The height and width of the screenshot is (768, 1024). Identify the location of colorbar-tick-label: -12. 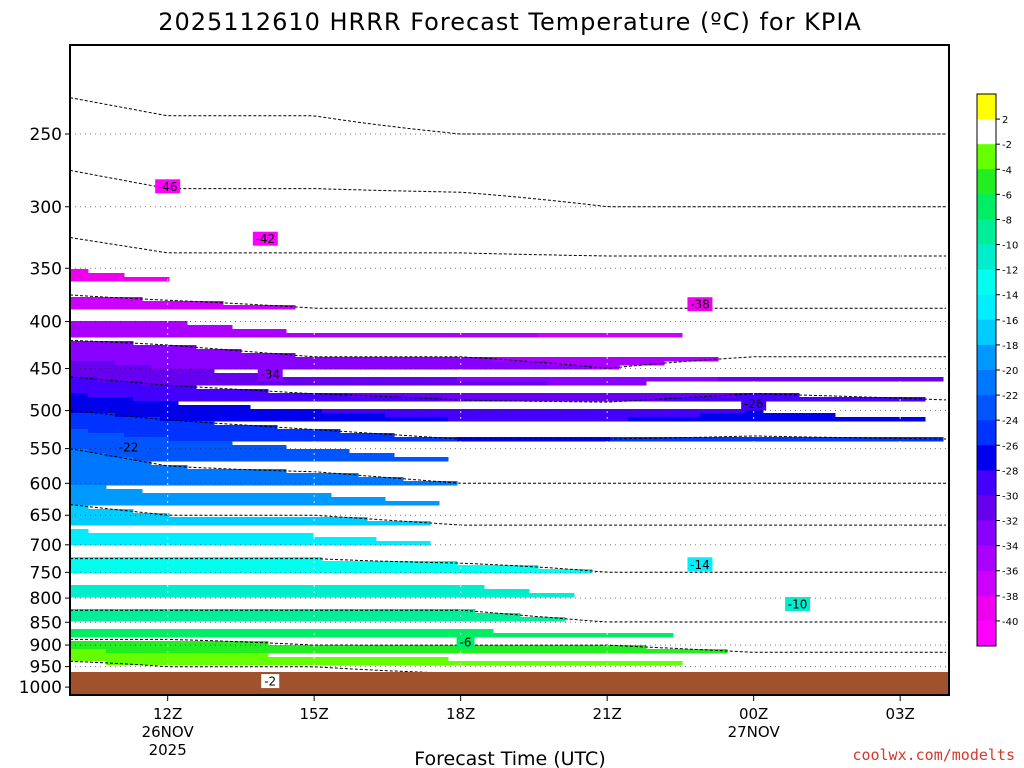
(1010, 271).